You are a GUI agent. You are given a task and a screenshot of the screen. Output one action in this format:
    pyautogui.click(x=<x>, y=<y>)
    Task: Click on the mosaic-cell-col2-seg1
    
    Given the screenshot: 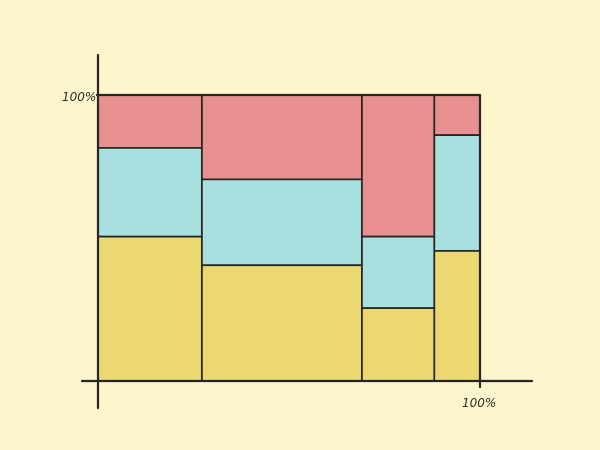 What is the action you would take?
    pyautogui.click(x=281, y=323)
    